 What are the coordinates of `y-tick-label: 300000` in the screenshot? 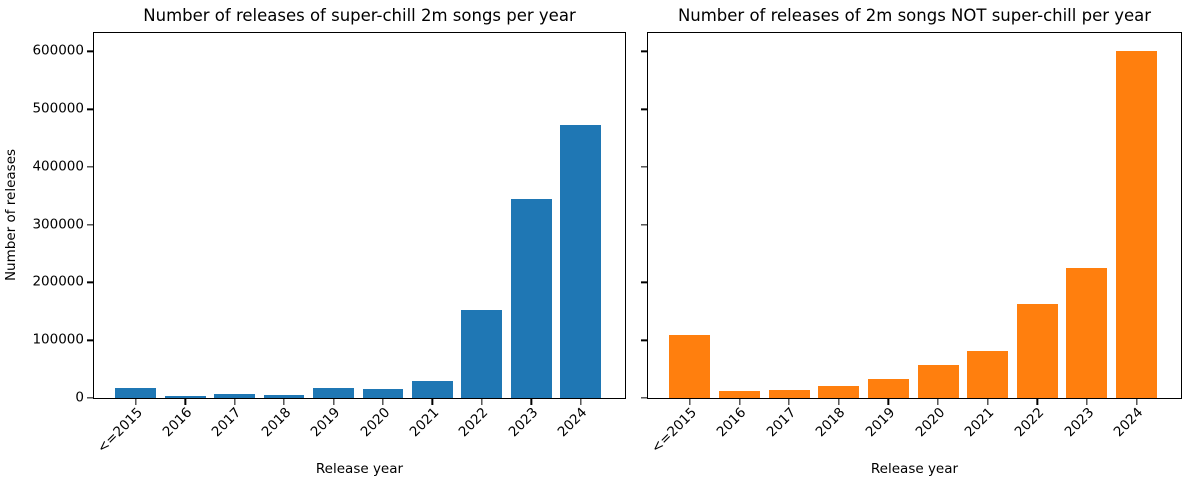 It's located at (58, 223).